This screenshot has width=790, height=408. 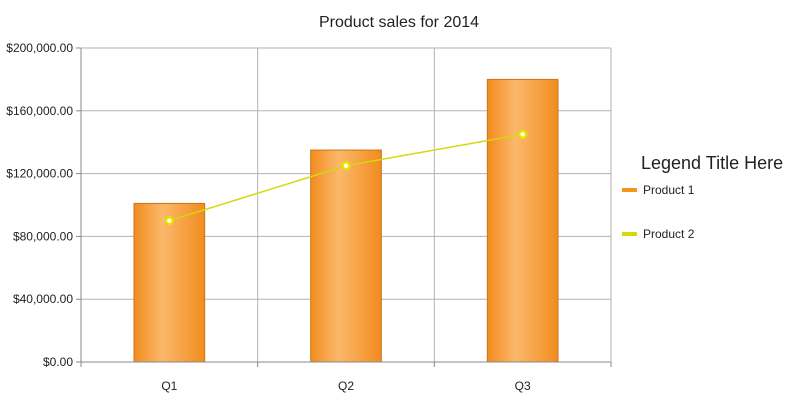 What do you see at coordinates (43, 236) in the screenshot?
I see `y-tick-label: $80,000.00` at bounding box center [43, 236].